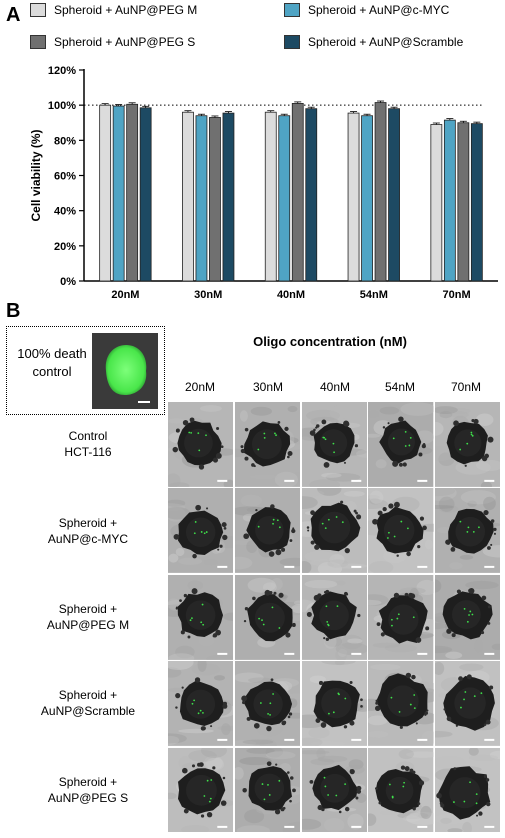 The width and height of the screenshot is (505, 838). Describe the element at coordinates (335, 387) in the screenshot. I see `column-label: 40nM` at that location.